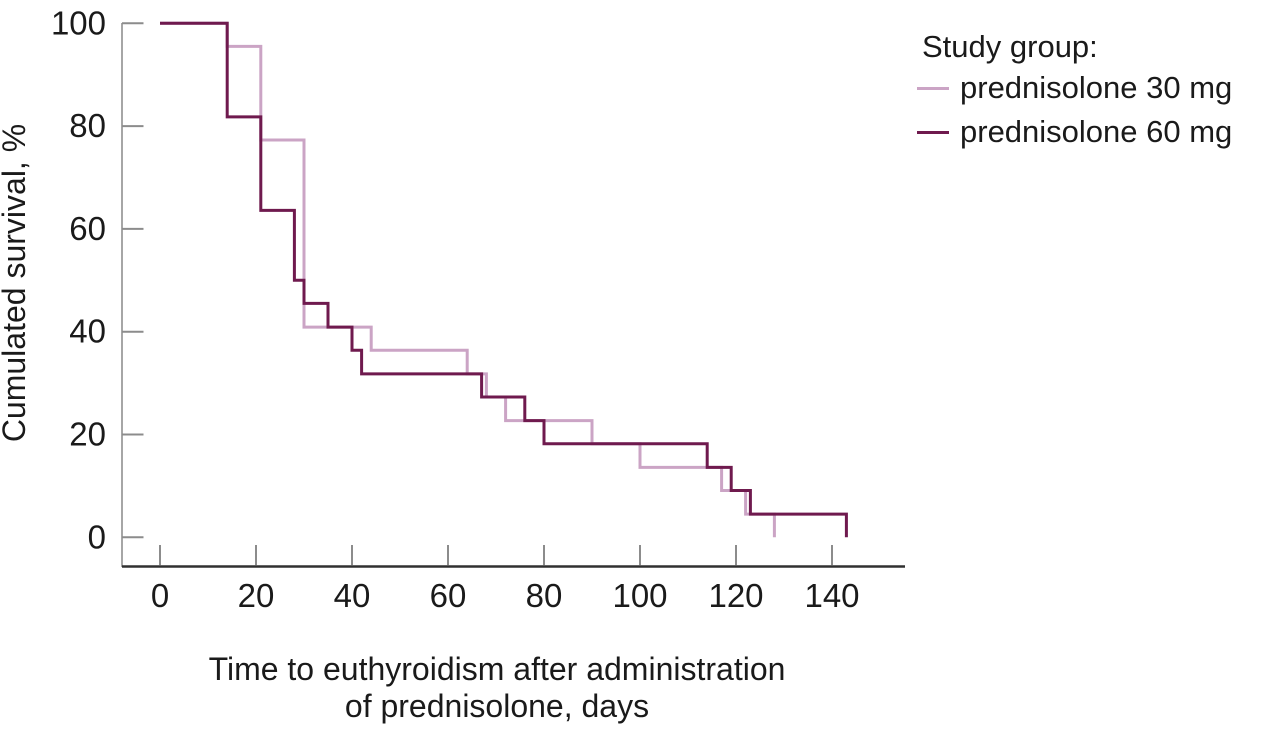 Image resolution: width=1271 pixels, height=747 pixels. What do you see at coordinates (87, 228) in the screenshot?
I see `y-tick-label: 60` at bounding box center [87, 228].